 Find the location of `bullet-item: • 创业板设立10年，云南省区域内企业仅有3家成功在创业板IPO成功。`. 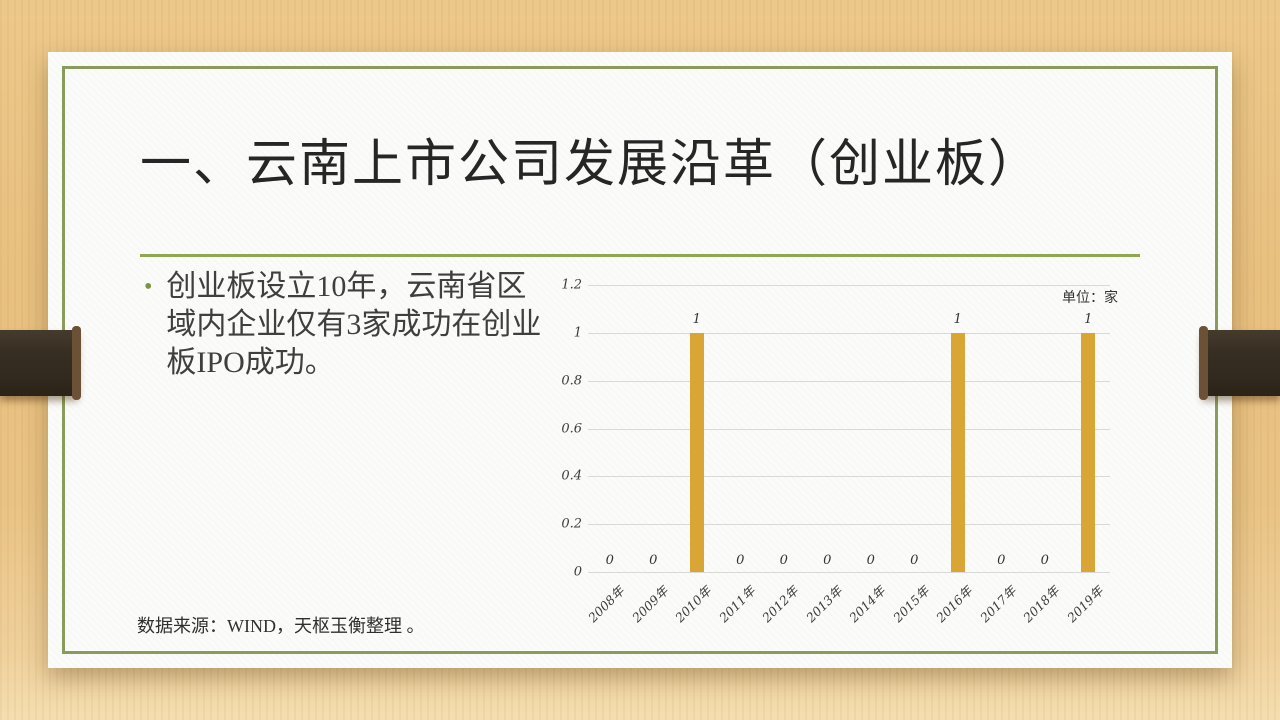

bullet-item: • 创业板设立10年，云南省区域内企业仅有3家成功在创业板IPO成功。 is located at coordinates (348, 325).